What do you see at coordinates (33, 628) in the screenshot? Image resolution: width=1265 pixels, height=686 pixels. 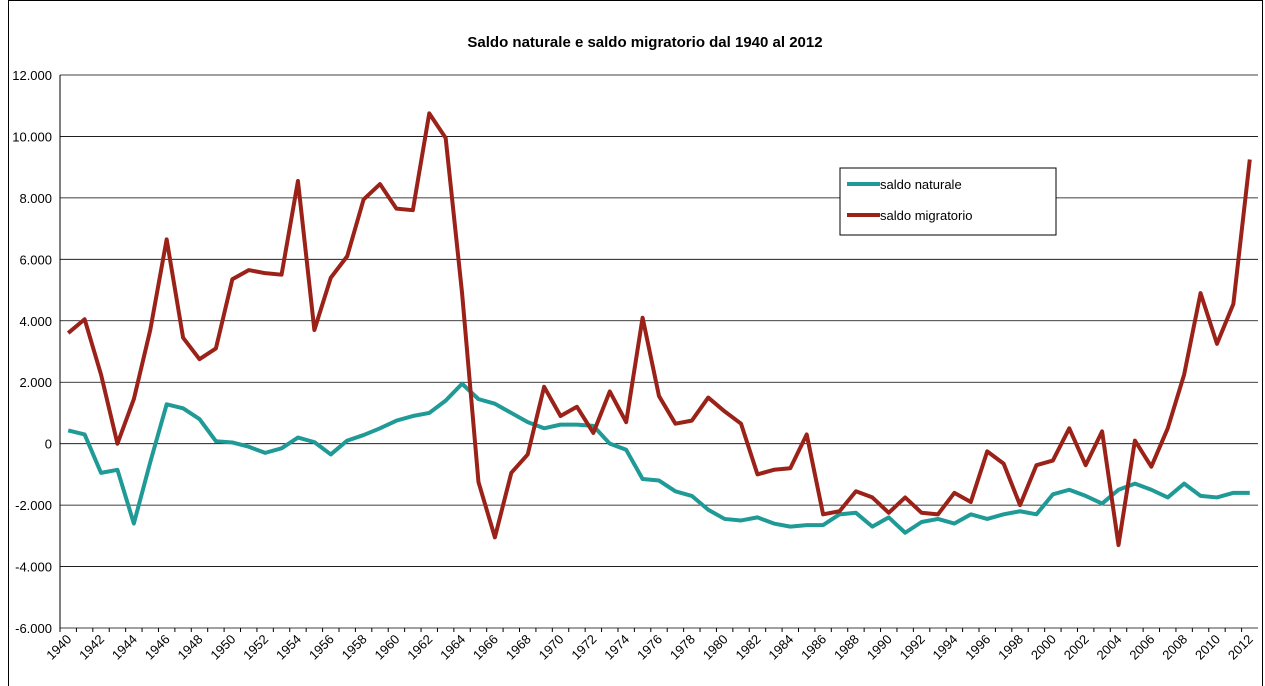 I see `y-tick-label: -6.000` at bounding box center [33, 628].